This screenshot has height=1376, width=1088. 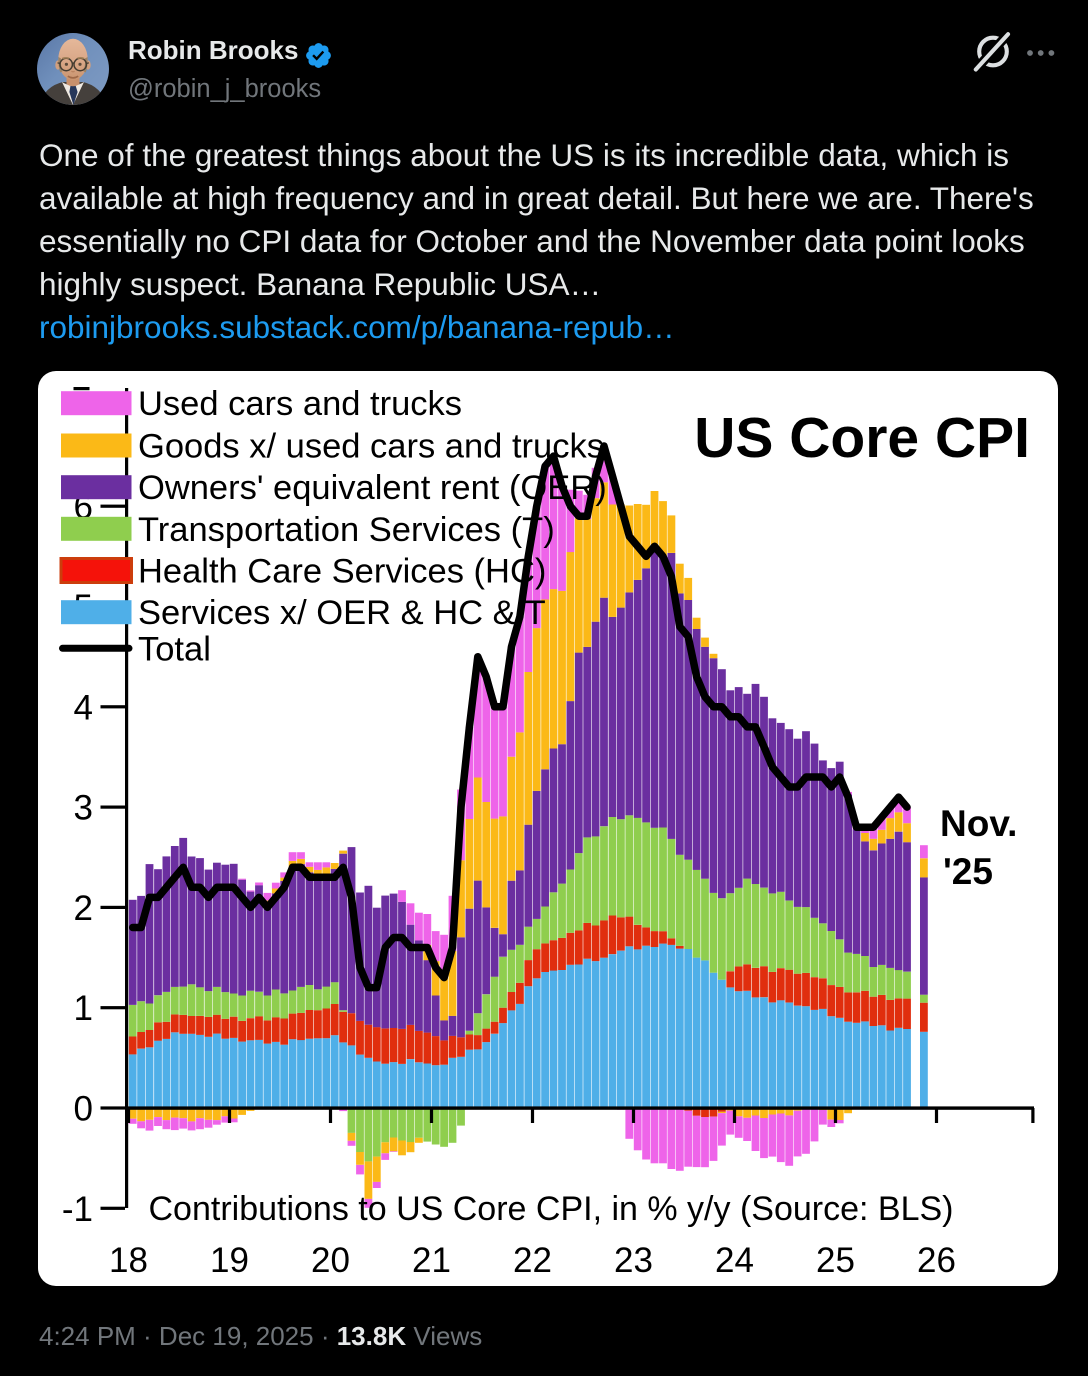 I want to click on svg-text: 3, so click(x=83, y=808).